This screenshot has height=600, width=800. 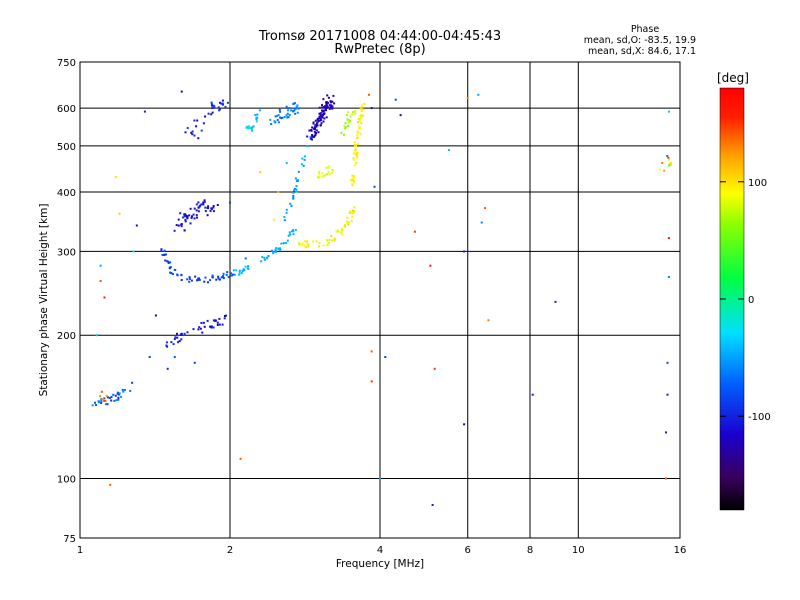 What do you see at coordinates (66, 301) in the screenshot?
I see `y-axis-ticks: 75 100 200 300 400 500 600 750` at bounding box center [66, 301].